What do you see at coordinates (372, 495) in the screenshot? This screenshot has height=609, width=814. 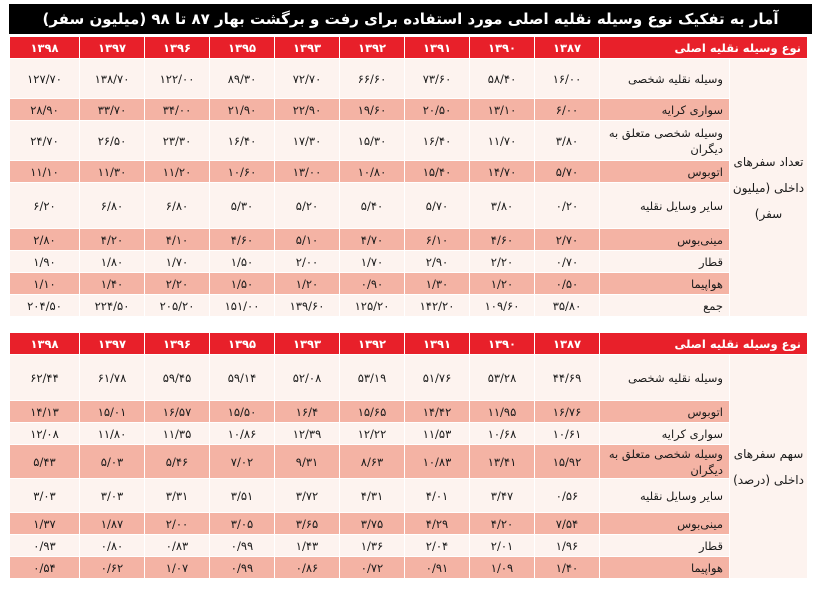 I see `table-cell: ۴/۳۱` at bounding box center [372, 495].